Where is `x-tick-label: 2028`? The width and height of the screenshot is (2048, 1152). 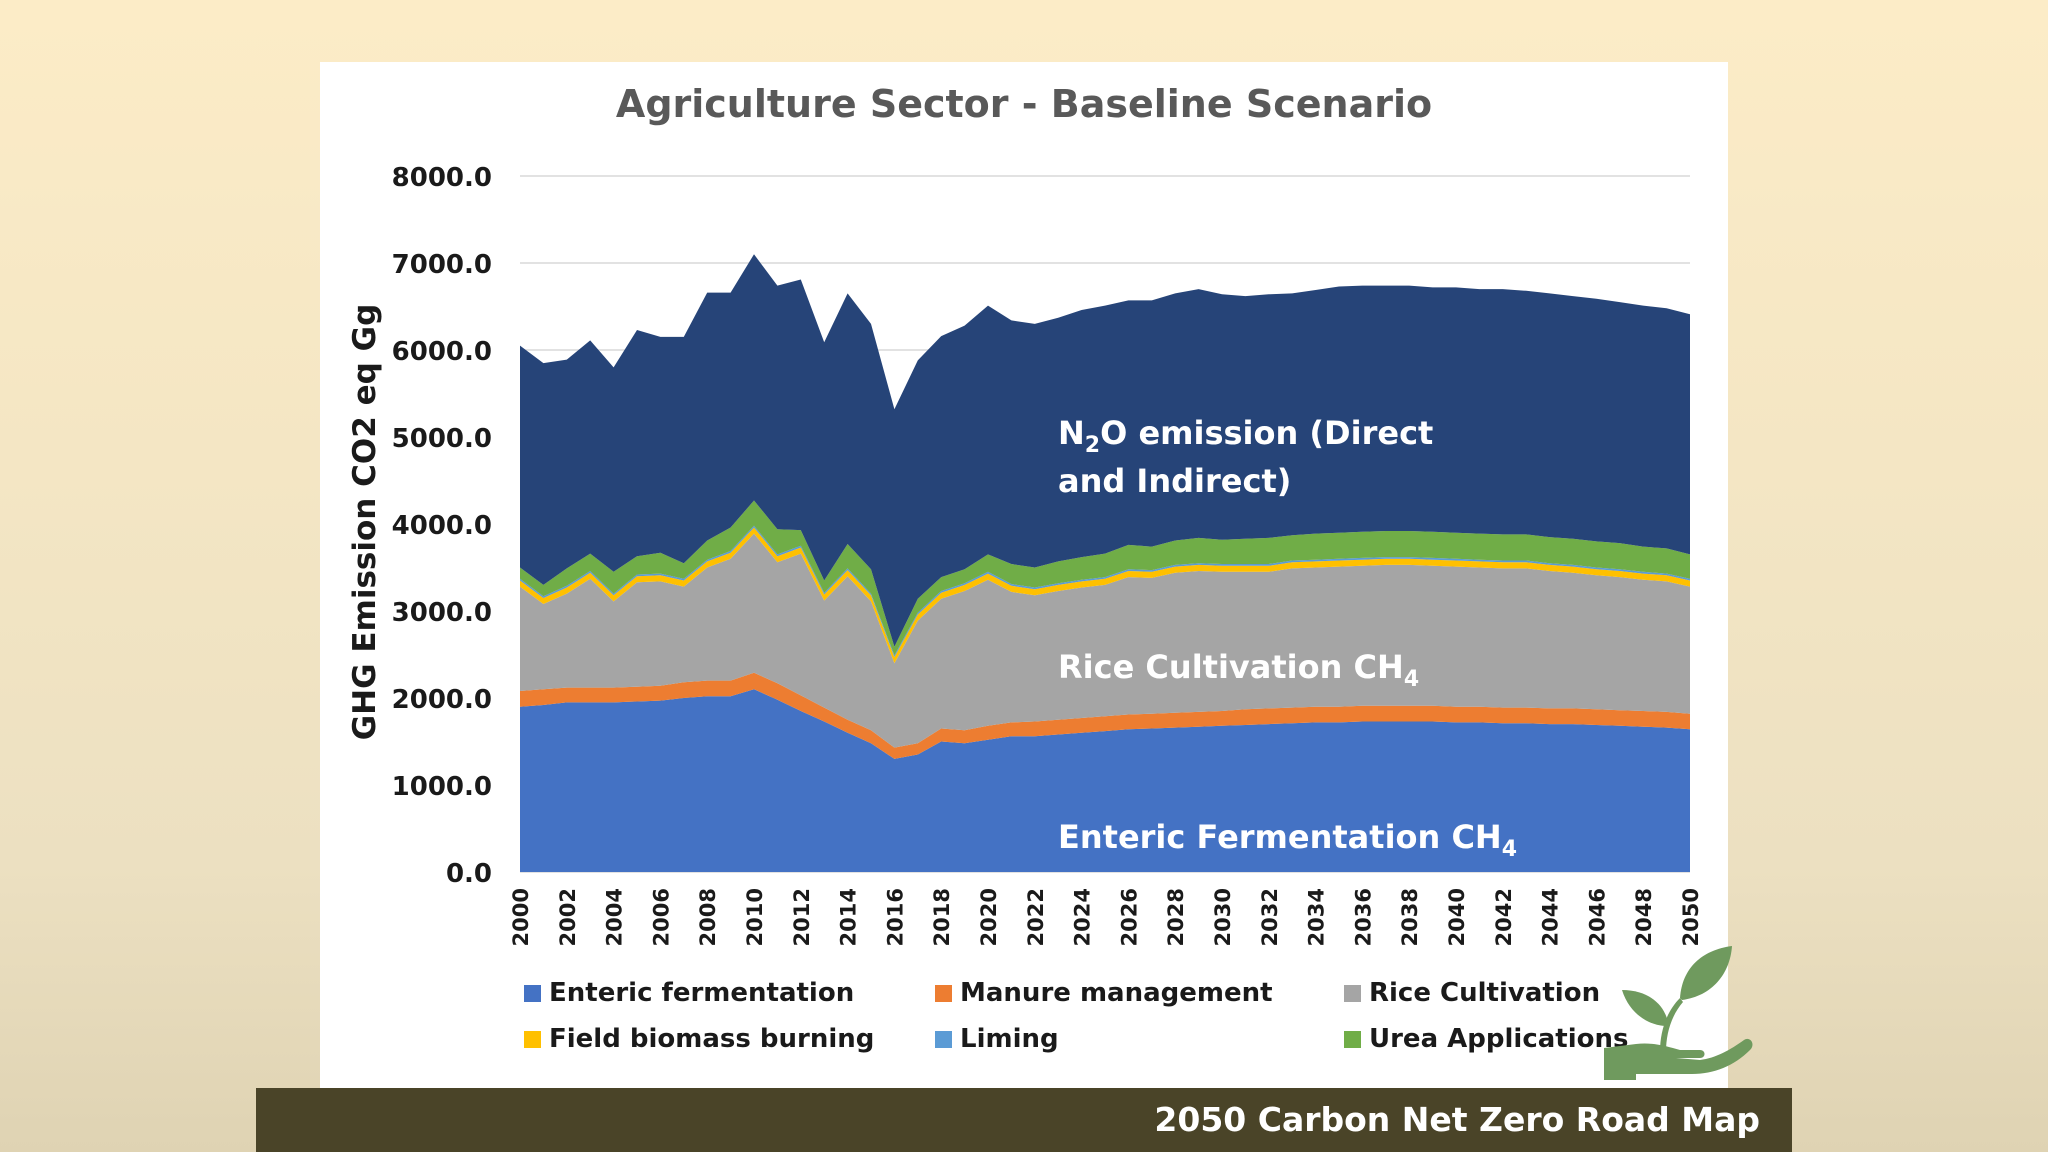
x-tick-label: 2028 is located at coordinates (1176, 917).